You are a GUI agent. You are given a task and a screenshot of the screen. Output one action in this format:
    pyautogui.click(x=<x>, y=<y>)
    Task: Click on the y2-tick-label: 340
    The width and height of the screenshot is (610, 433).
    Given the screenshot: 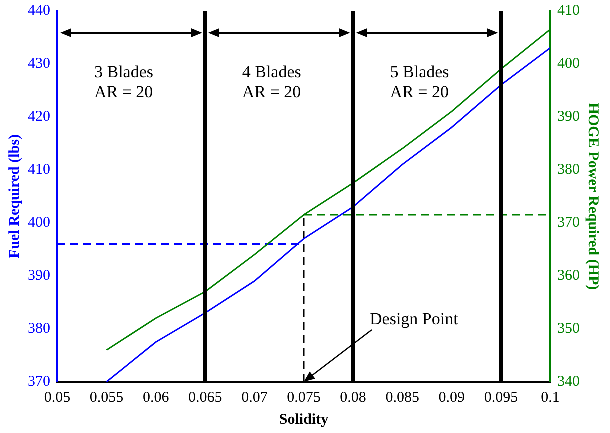 What is the action you would take?
    pyautogui.click(x=569, y=382)
    